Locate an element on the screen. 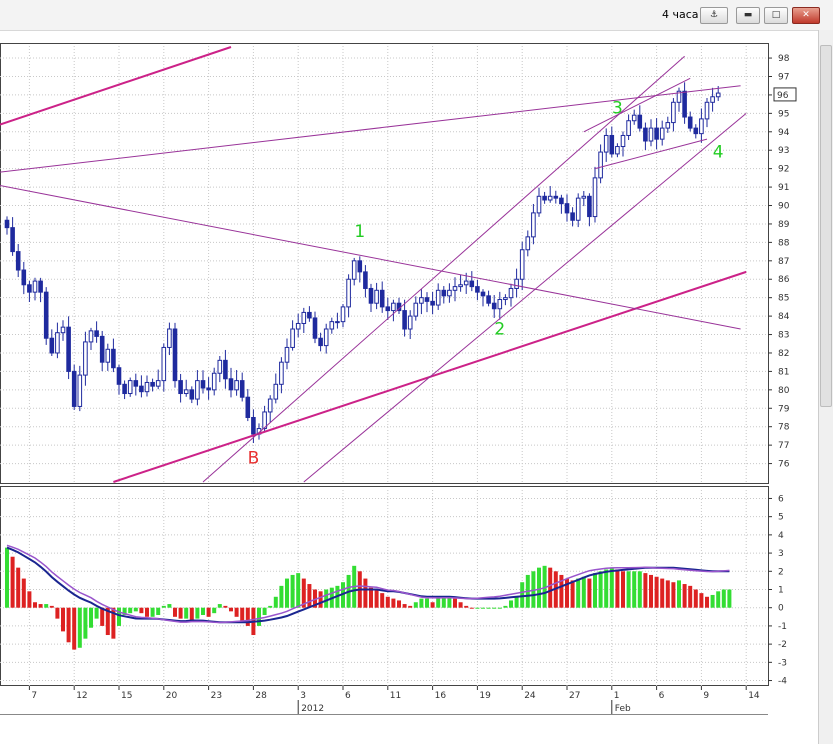 This screenshot has height=744, width=833. maximize-icon: □ is located at coordinates (776, 15).